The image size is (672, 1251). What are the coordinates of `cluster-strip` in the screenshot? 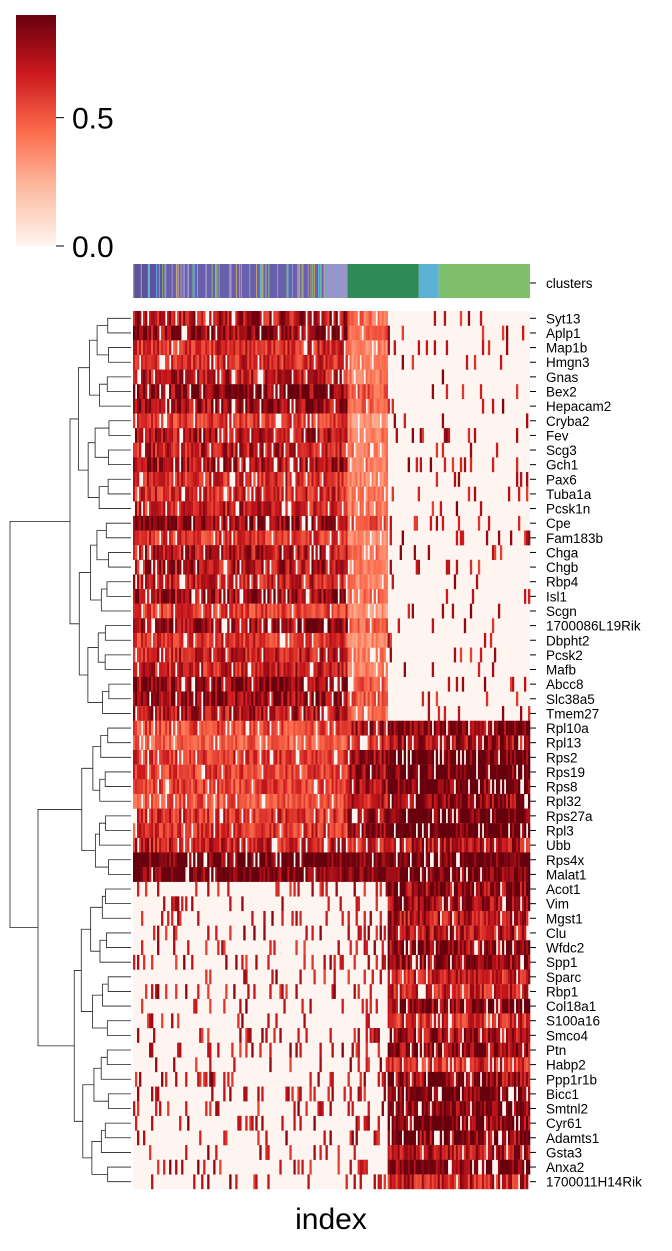 It's located at (216, 281).